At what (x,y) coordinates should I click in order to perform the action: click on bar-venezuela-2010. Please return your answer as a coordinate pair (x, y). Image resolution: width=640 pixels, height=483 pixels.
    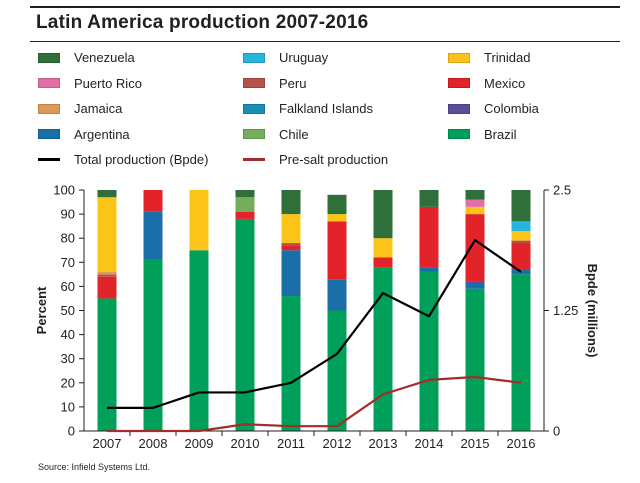
    Looking at the image, I should click on (245, 194).